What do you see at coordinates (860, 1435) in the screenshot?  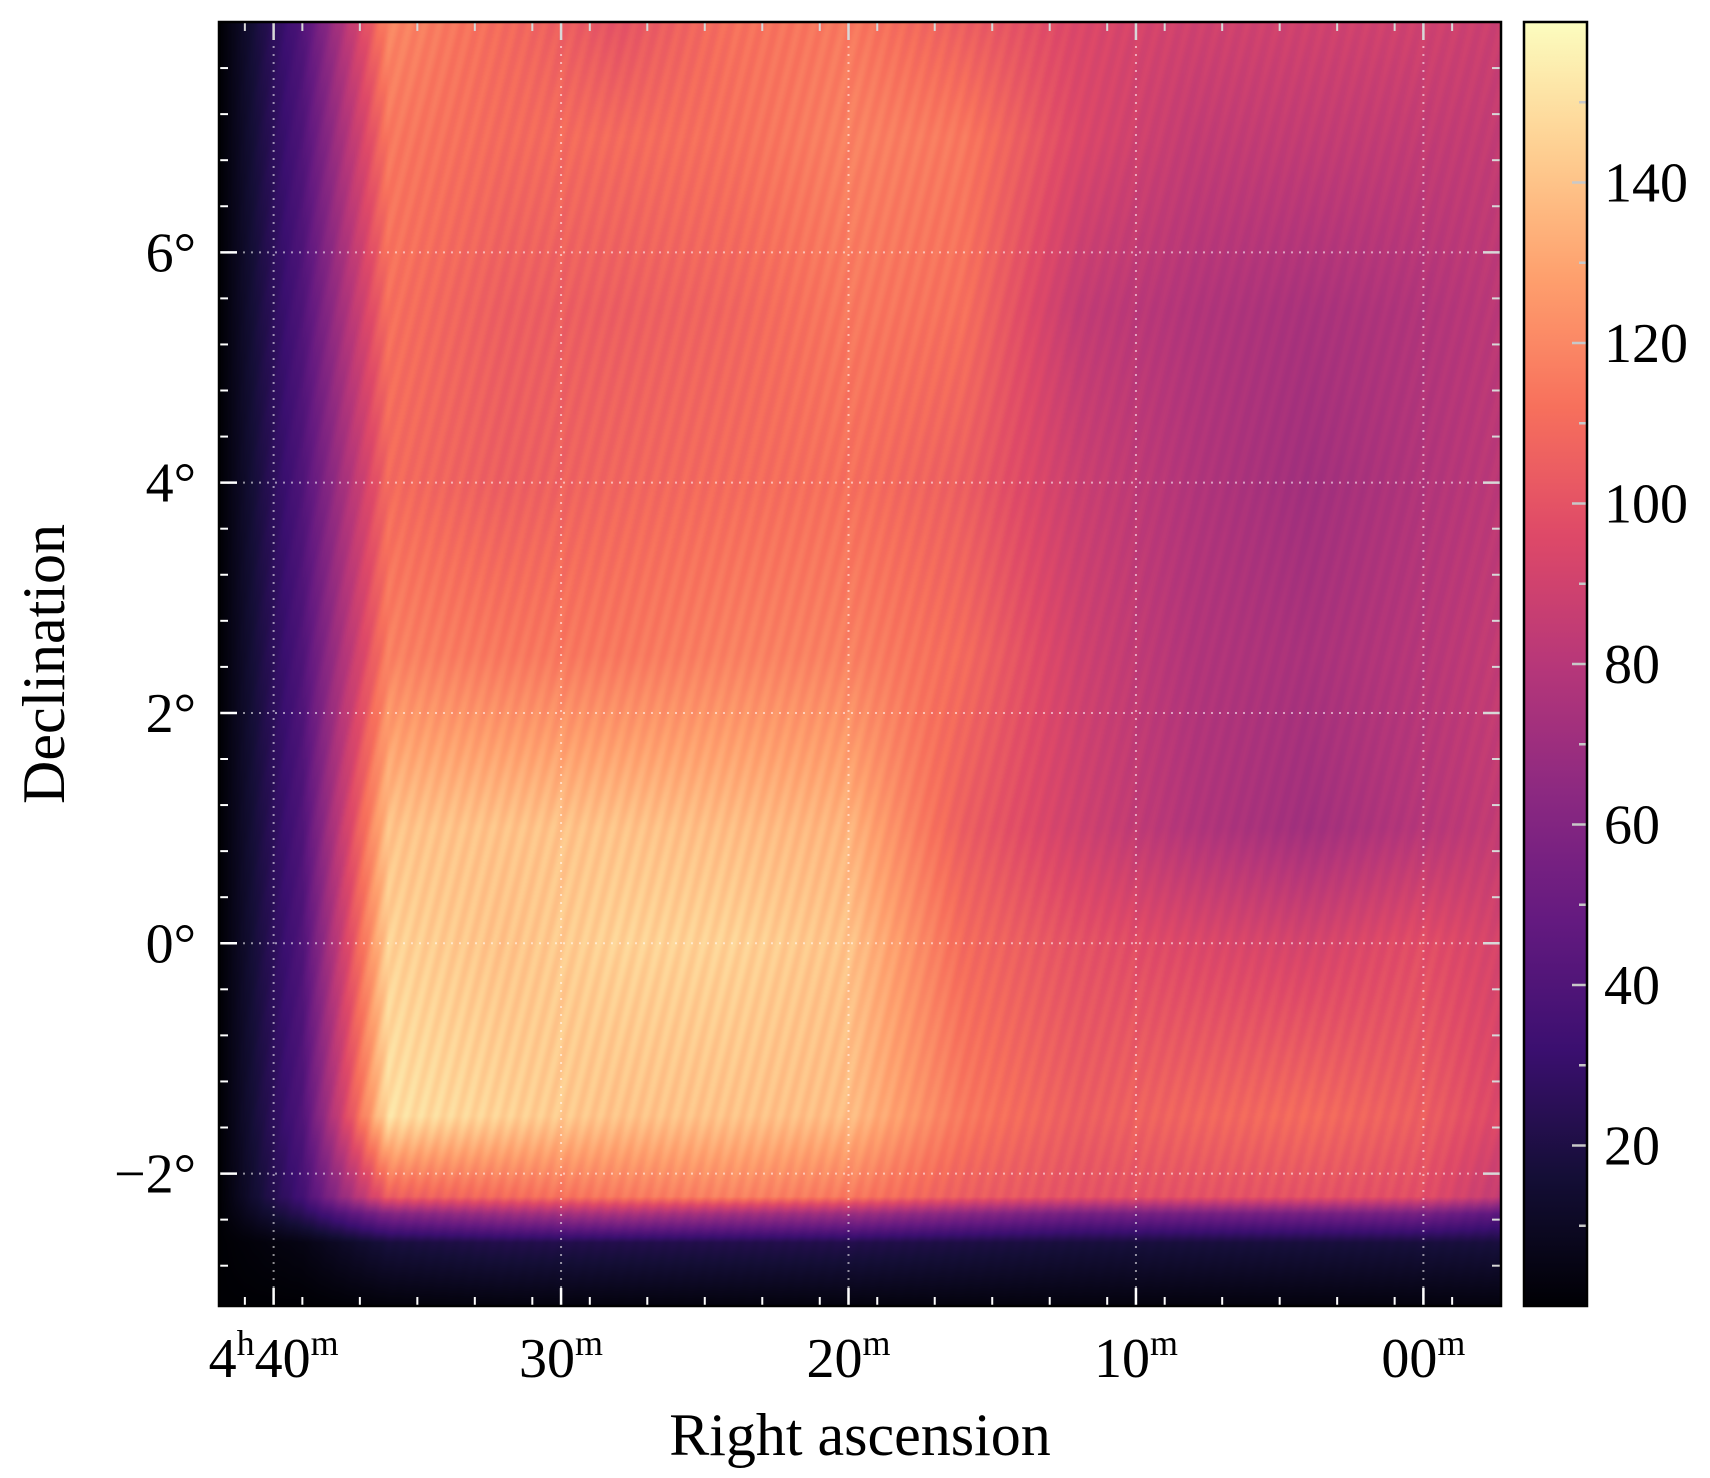 I see `x-axis-label: Right ascension` at bounding box center [860, 1435].